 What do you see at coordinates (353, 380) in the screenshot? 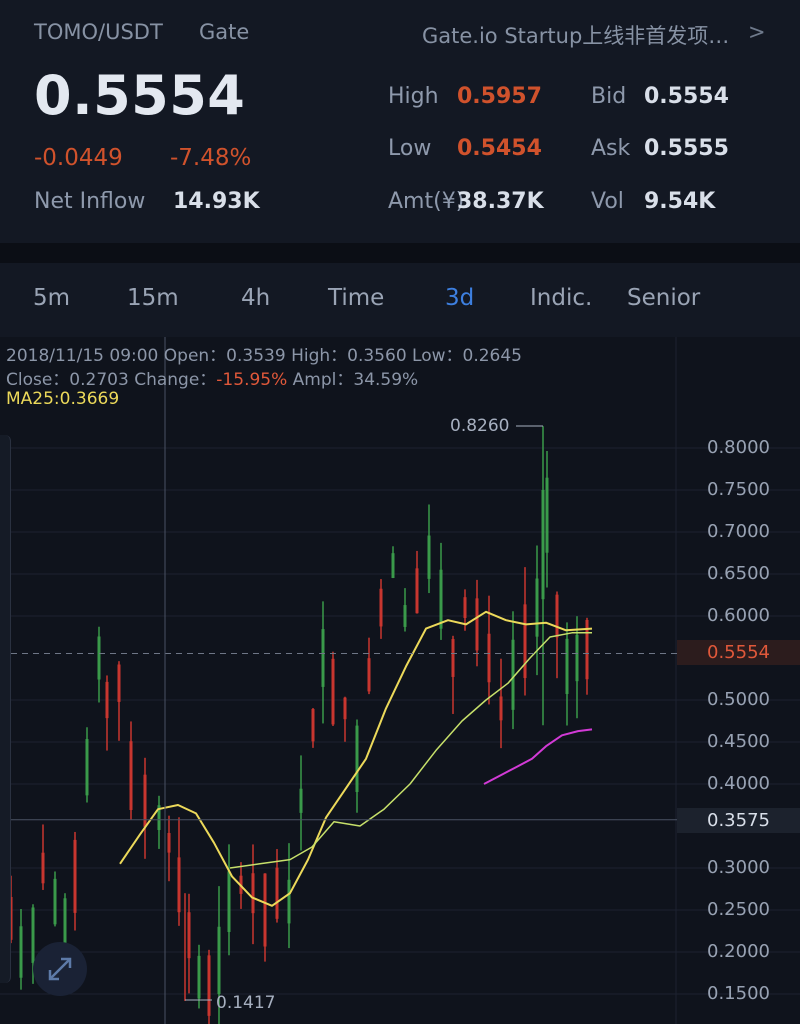
I see `candle-ampl-text: Ampl：34.59%` at bounding box center [353, 380].